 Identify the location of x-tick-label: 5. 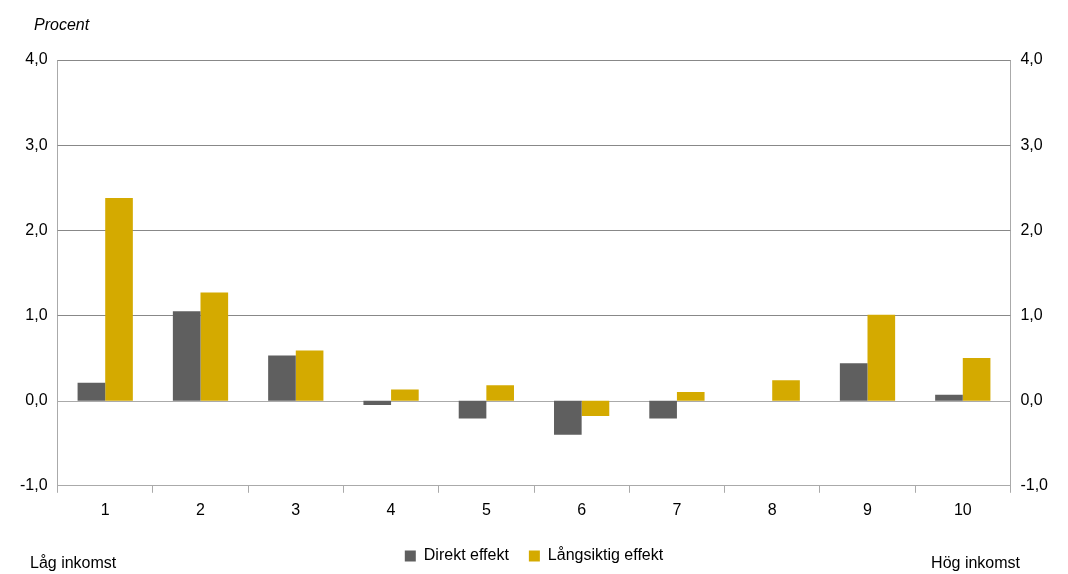
(486, 509).